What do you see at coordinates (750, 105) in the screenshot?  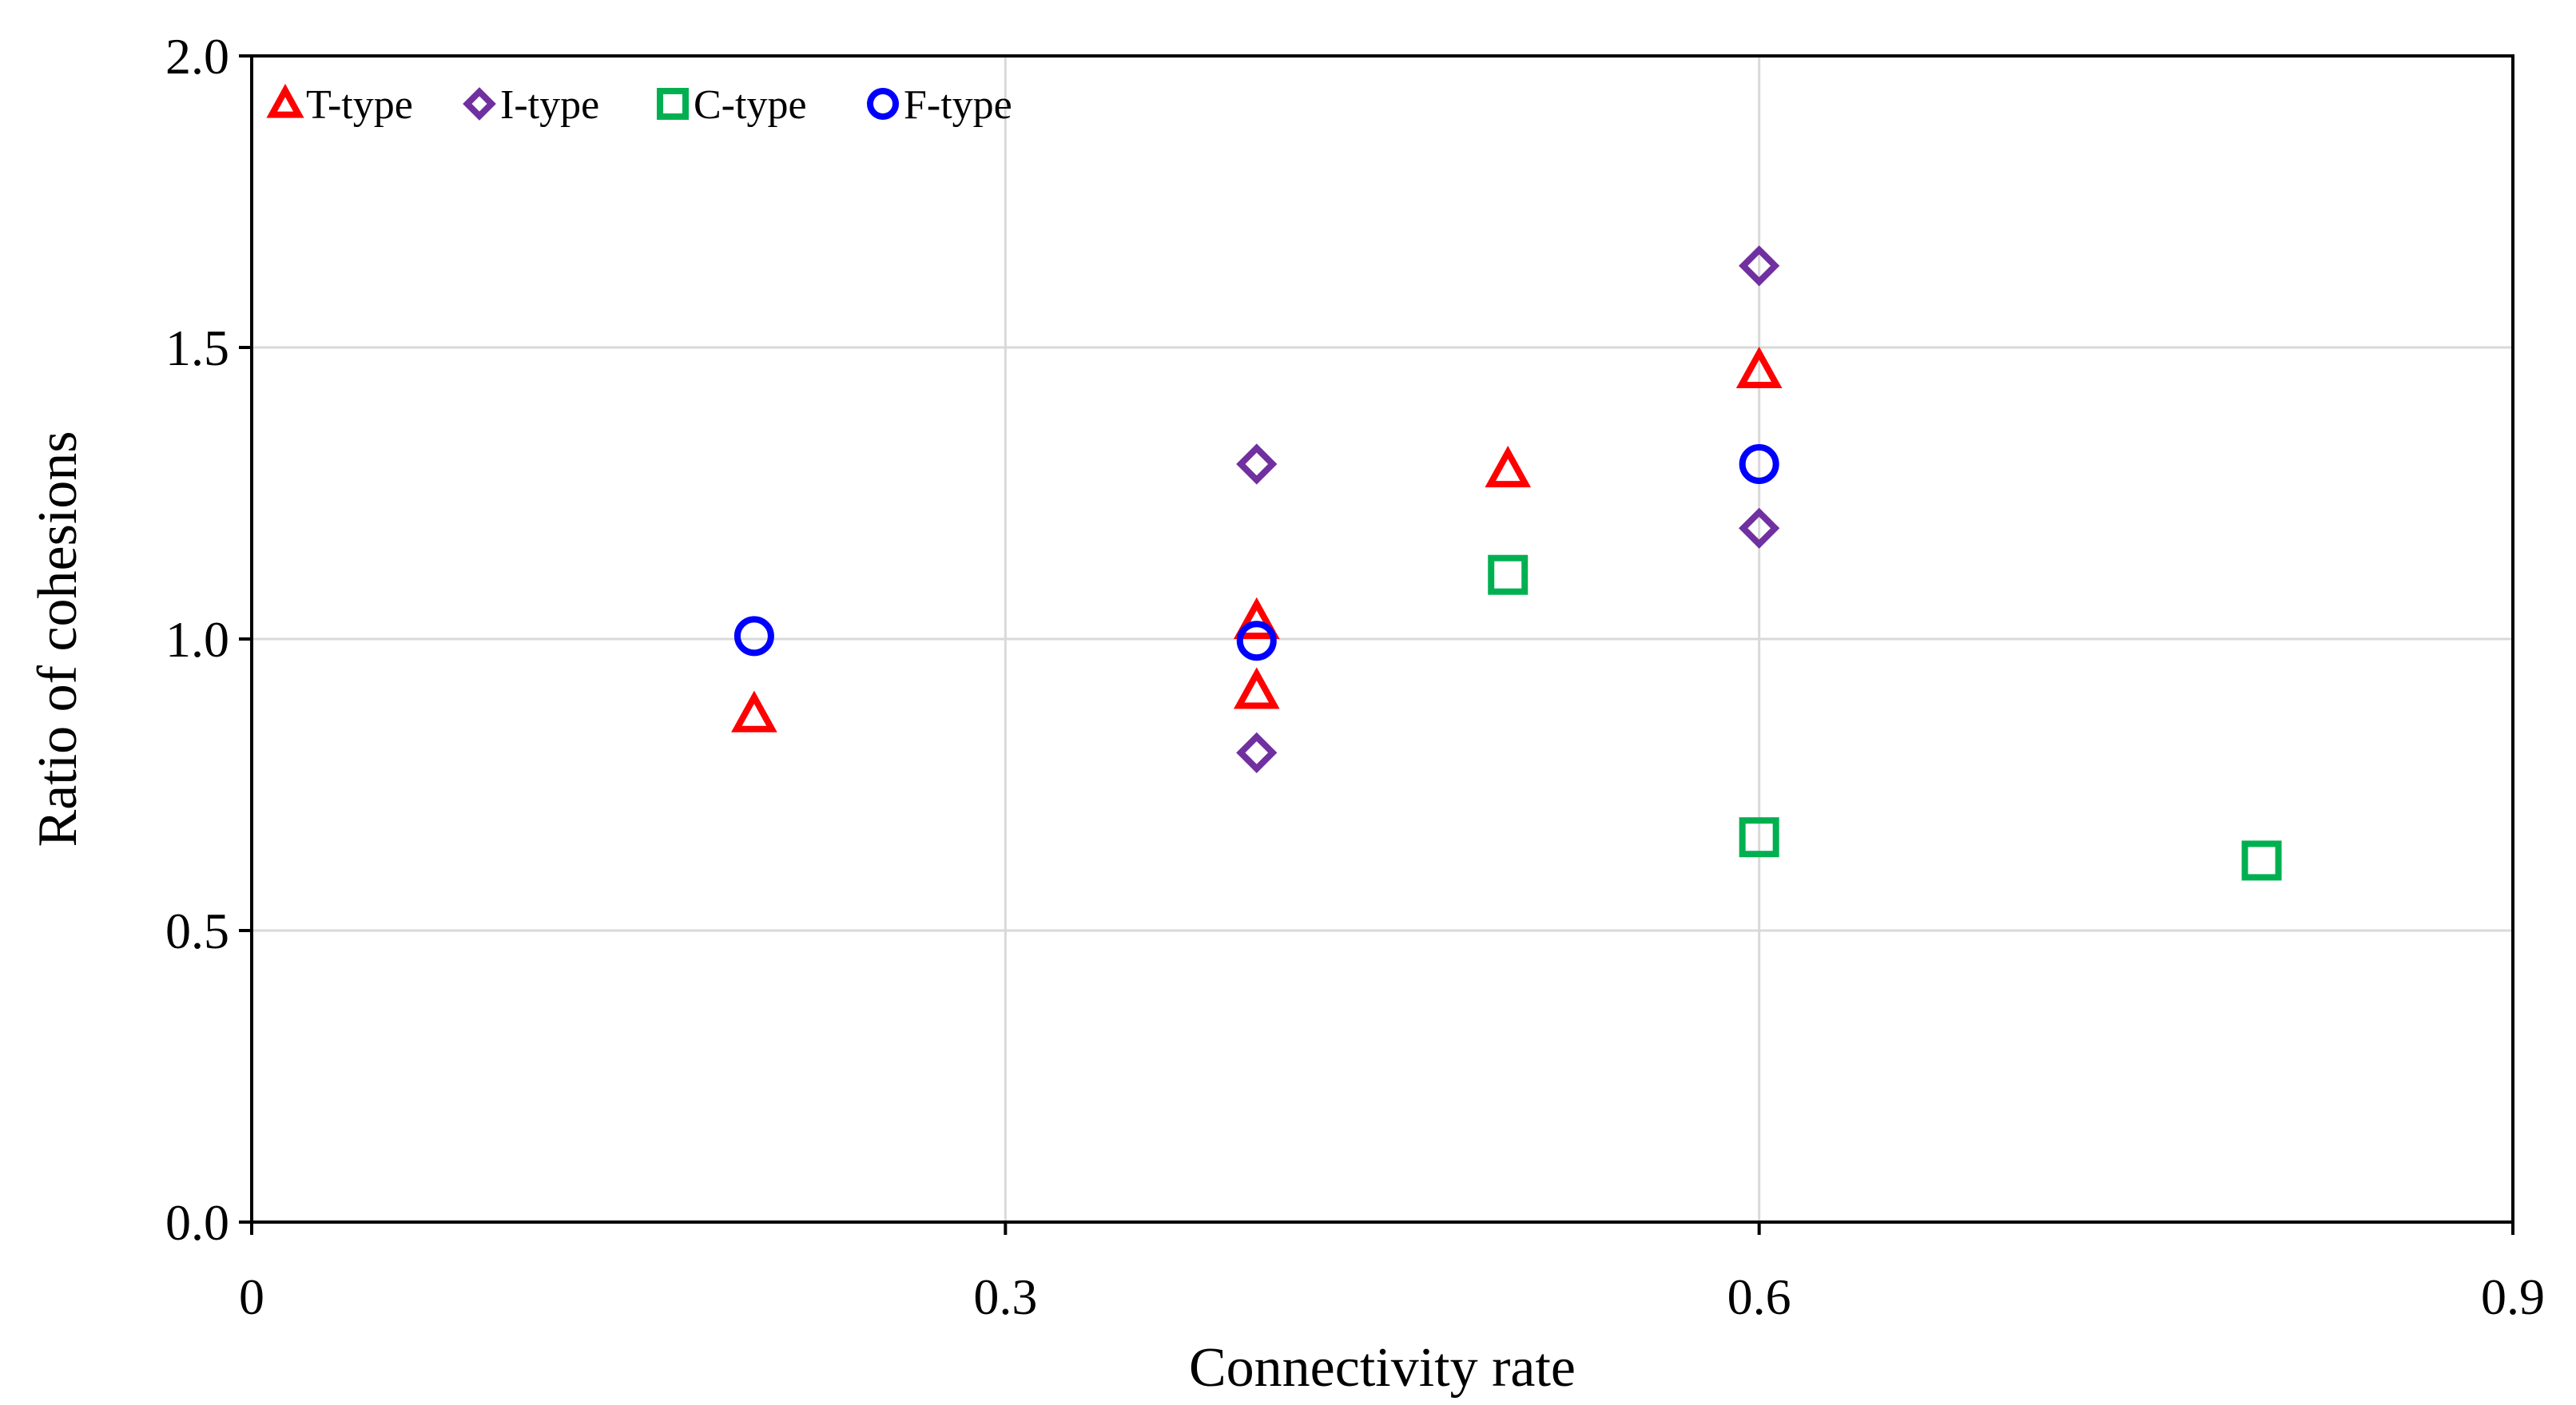 I see `legend-label: C-type` at bounding box center [750, 105].